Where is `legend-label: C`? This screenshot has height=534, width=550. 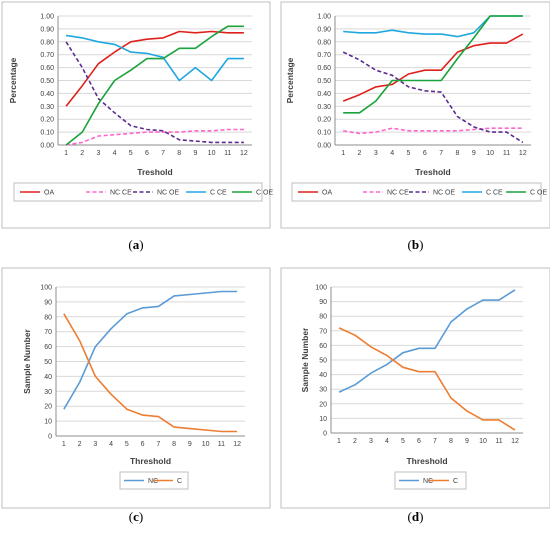 legend-label: C is located at coordinates (179, 481).